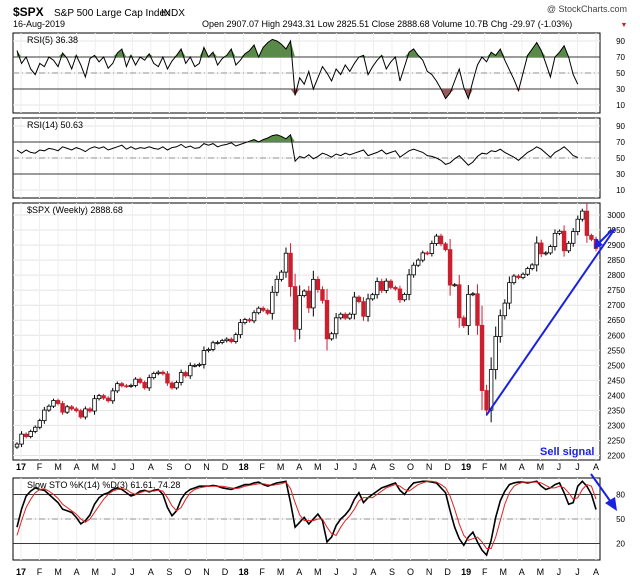  I want to click on x-tick-label: O, so click(187, 572).